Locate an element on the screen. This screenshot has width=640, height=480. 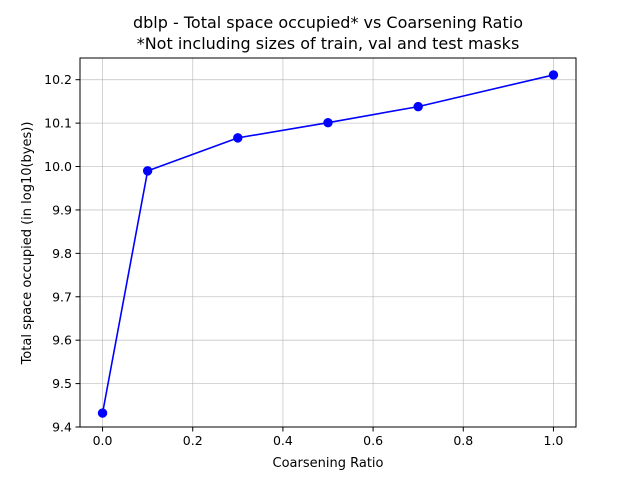
x-tick-label: 0.8 is located at coordinates (463, 440).